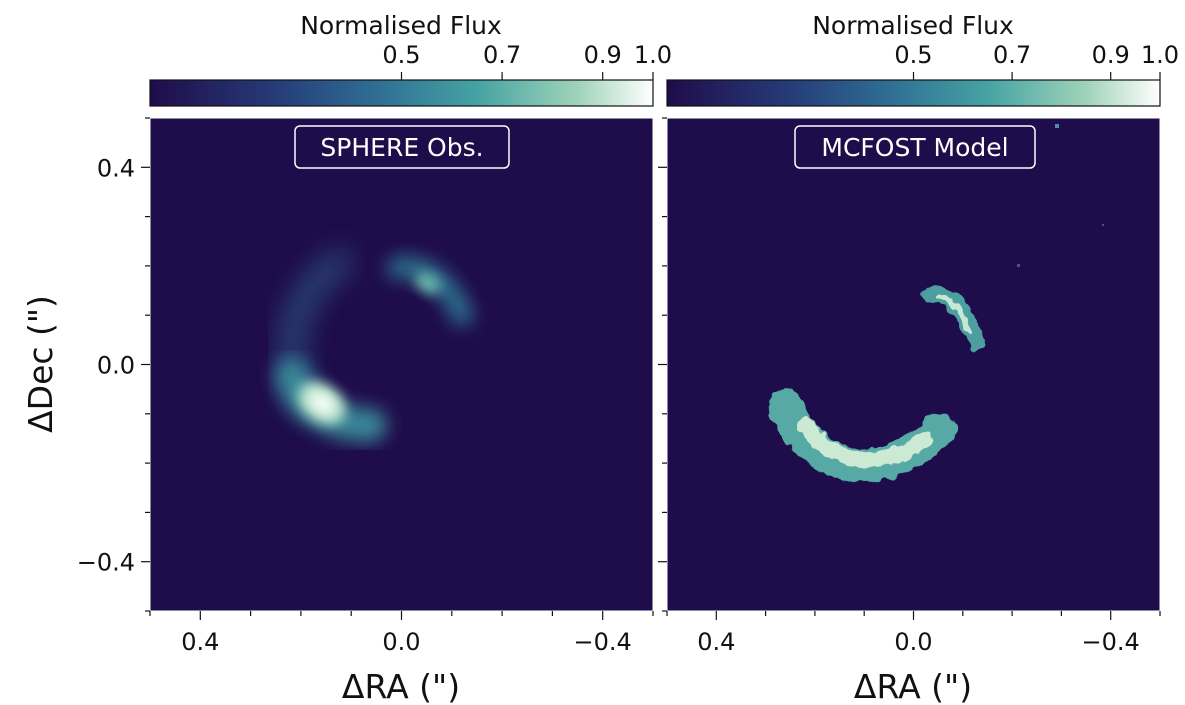 The width and height of the screenshot is (1185, 705). I want to click on y-axis-ticks: 0.4 0.0 −0.4, so click(113, 364).